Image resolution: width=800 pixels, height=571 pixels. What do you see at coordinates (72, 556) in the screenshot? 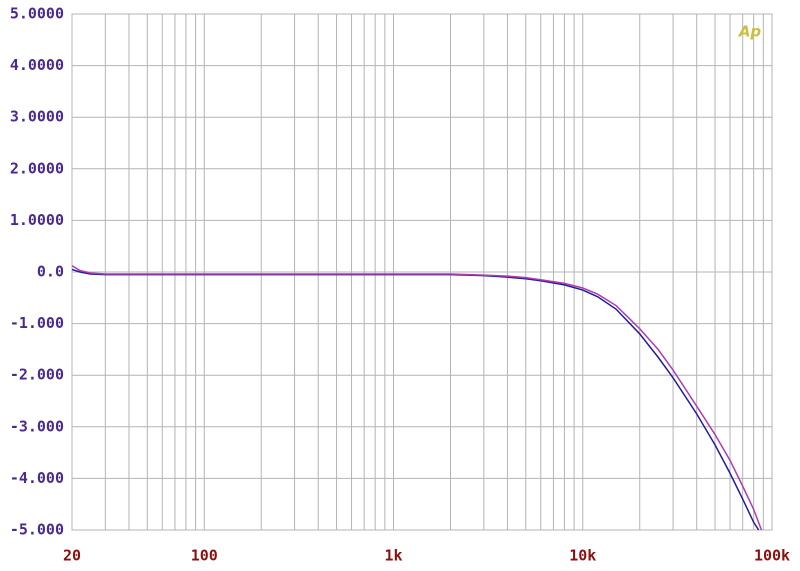
I see `x-tick-label: 20` at bounding box center [72, 556].